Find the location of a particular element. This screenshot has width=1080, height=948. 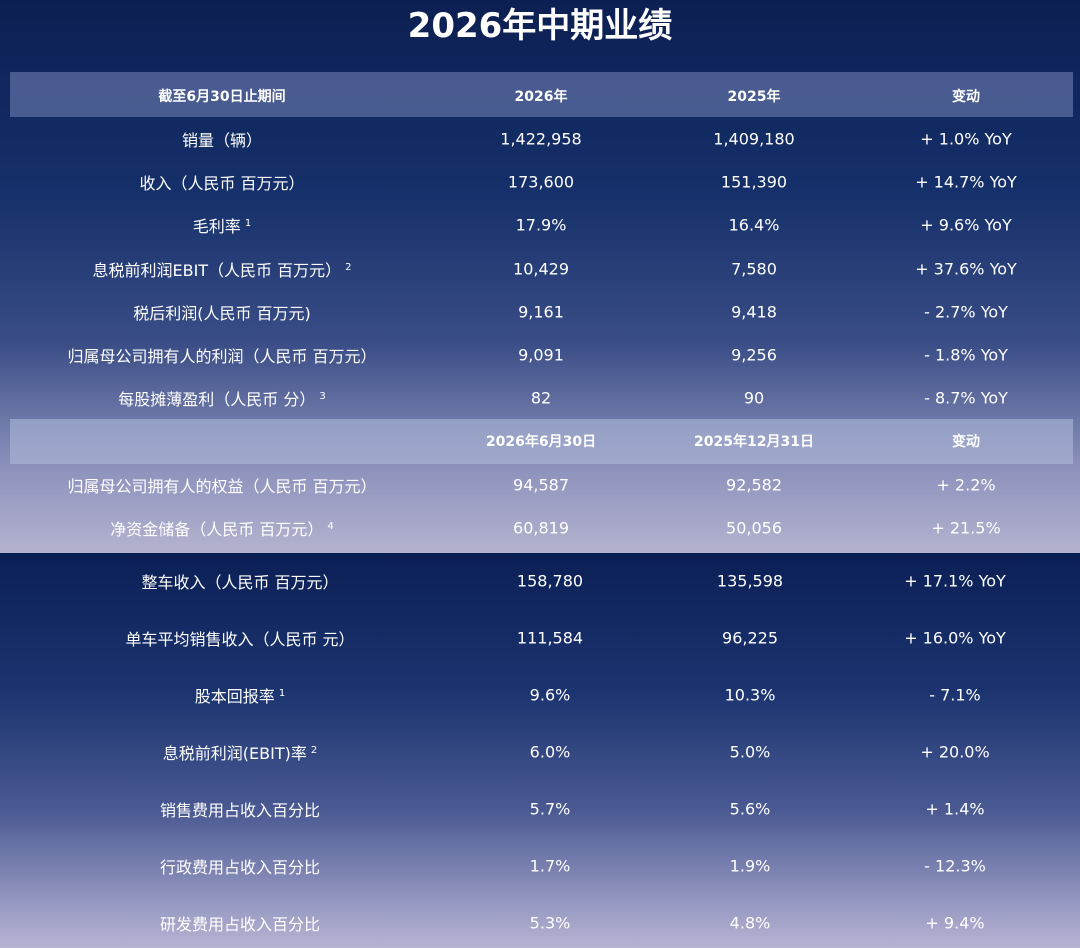

row-value: + 21.5% is located at coordinates (965, 528).